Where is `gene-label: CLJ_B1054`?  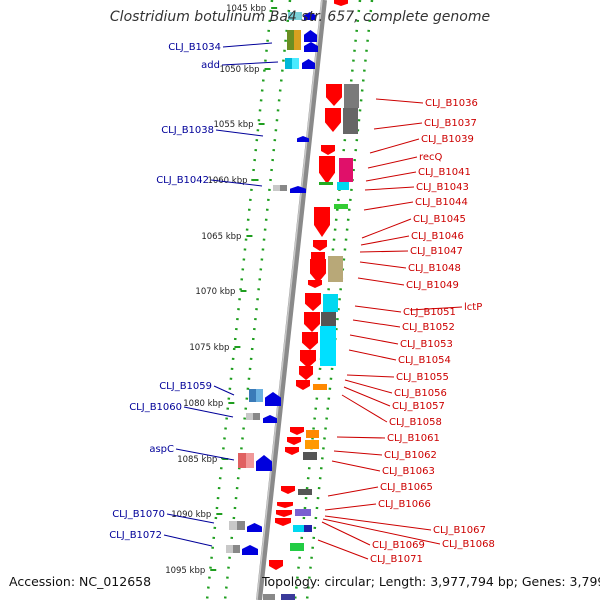
gene-label: CLJ_B1054 is located at coordinates (424, 360).